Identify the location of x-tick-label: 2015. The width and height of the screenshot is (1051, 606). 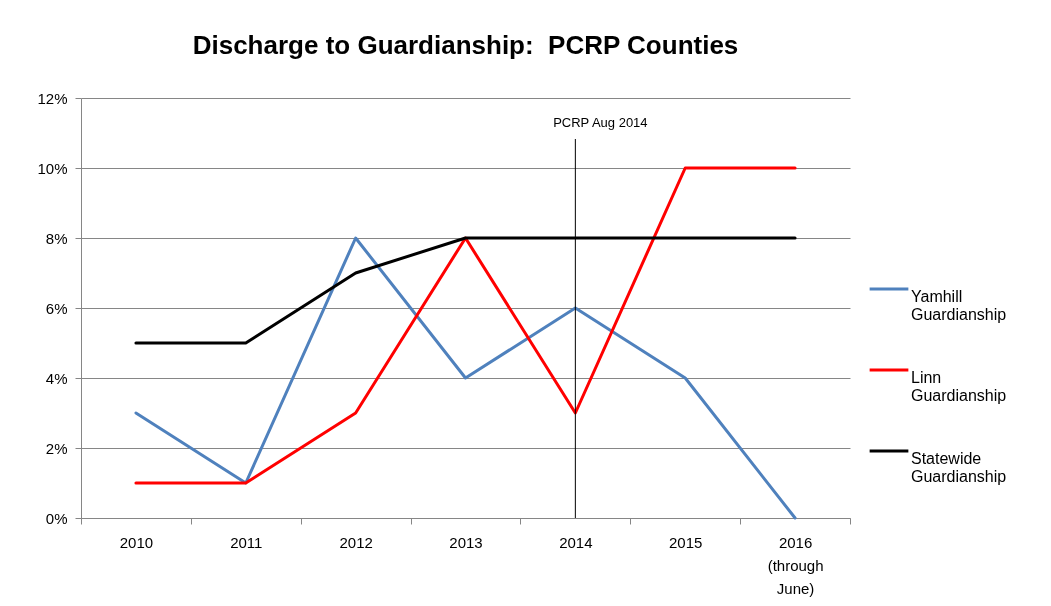
(686, 542).